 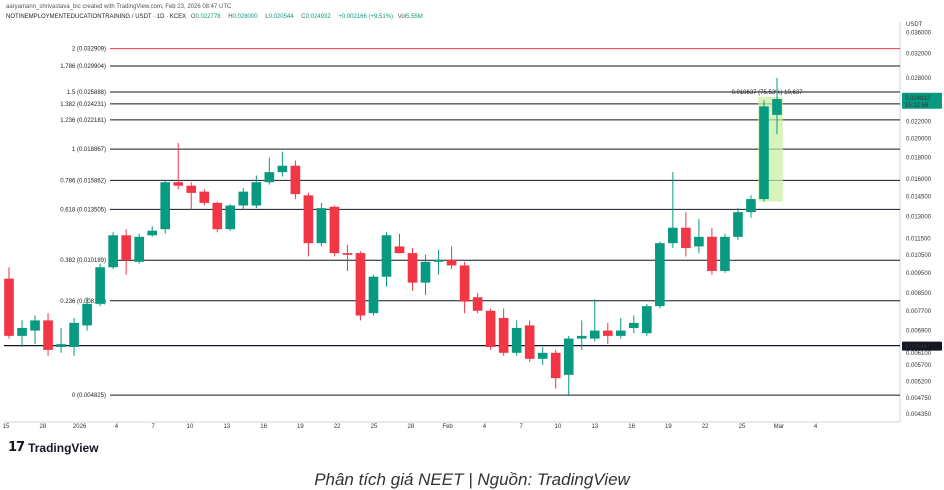 What do you see at coordinates (918, 347) in the screenshot?
I see `marker-price-label: 0.006347` at bounding box center [918, 347].